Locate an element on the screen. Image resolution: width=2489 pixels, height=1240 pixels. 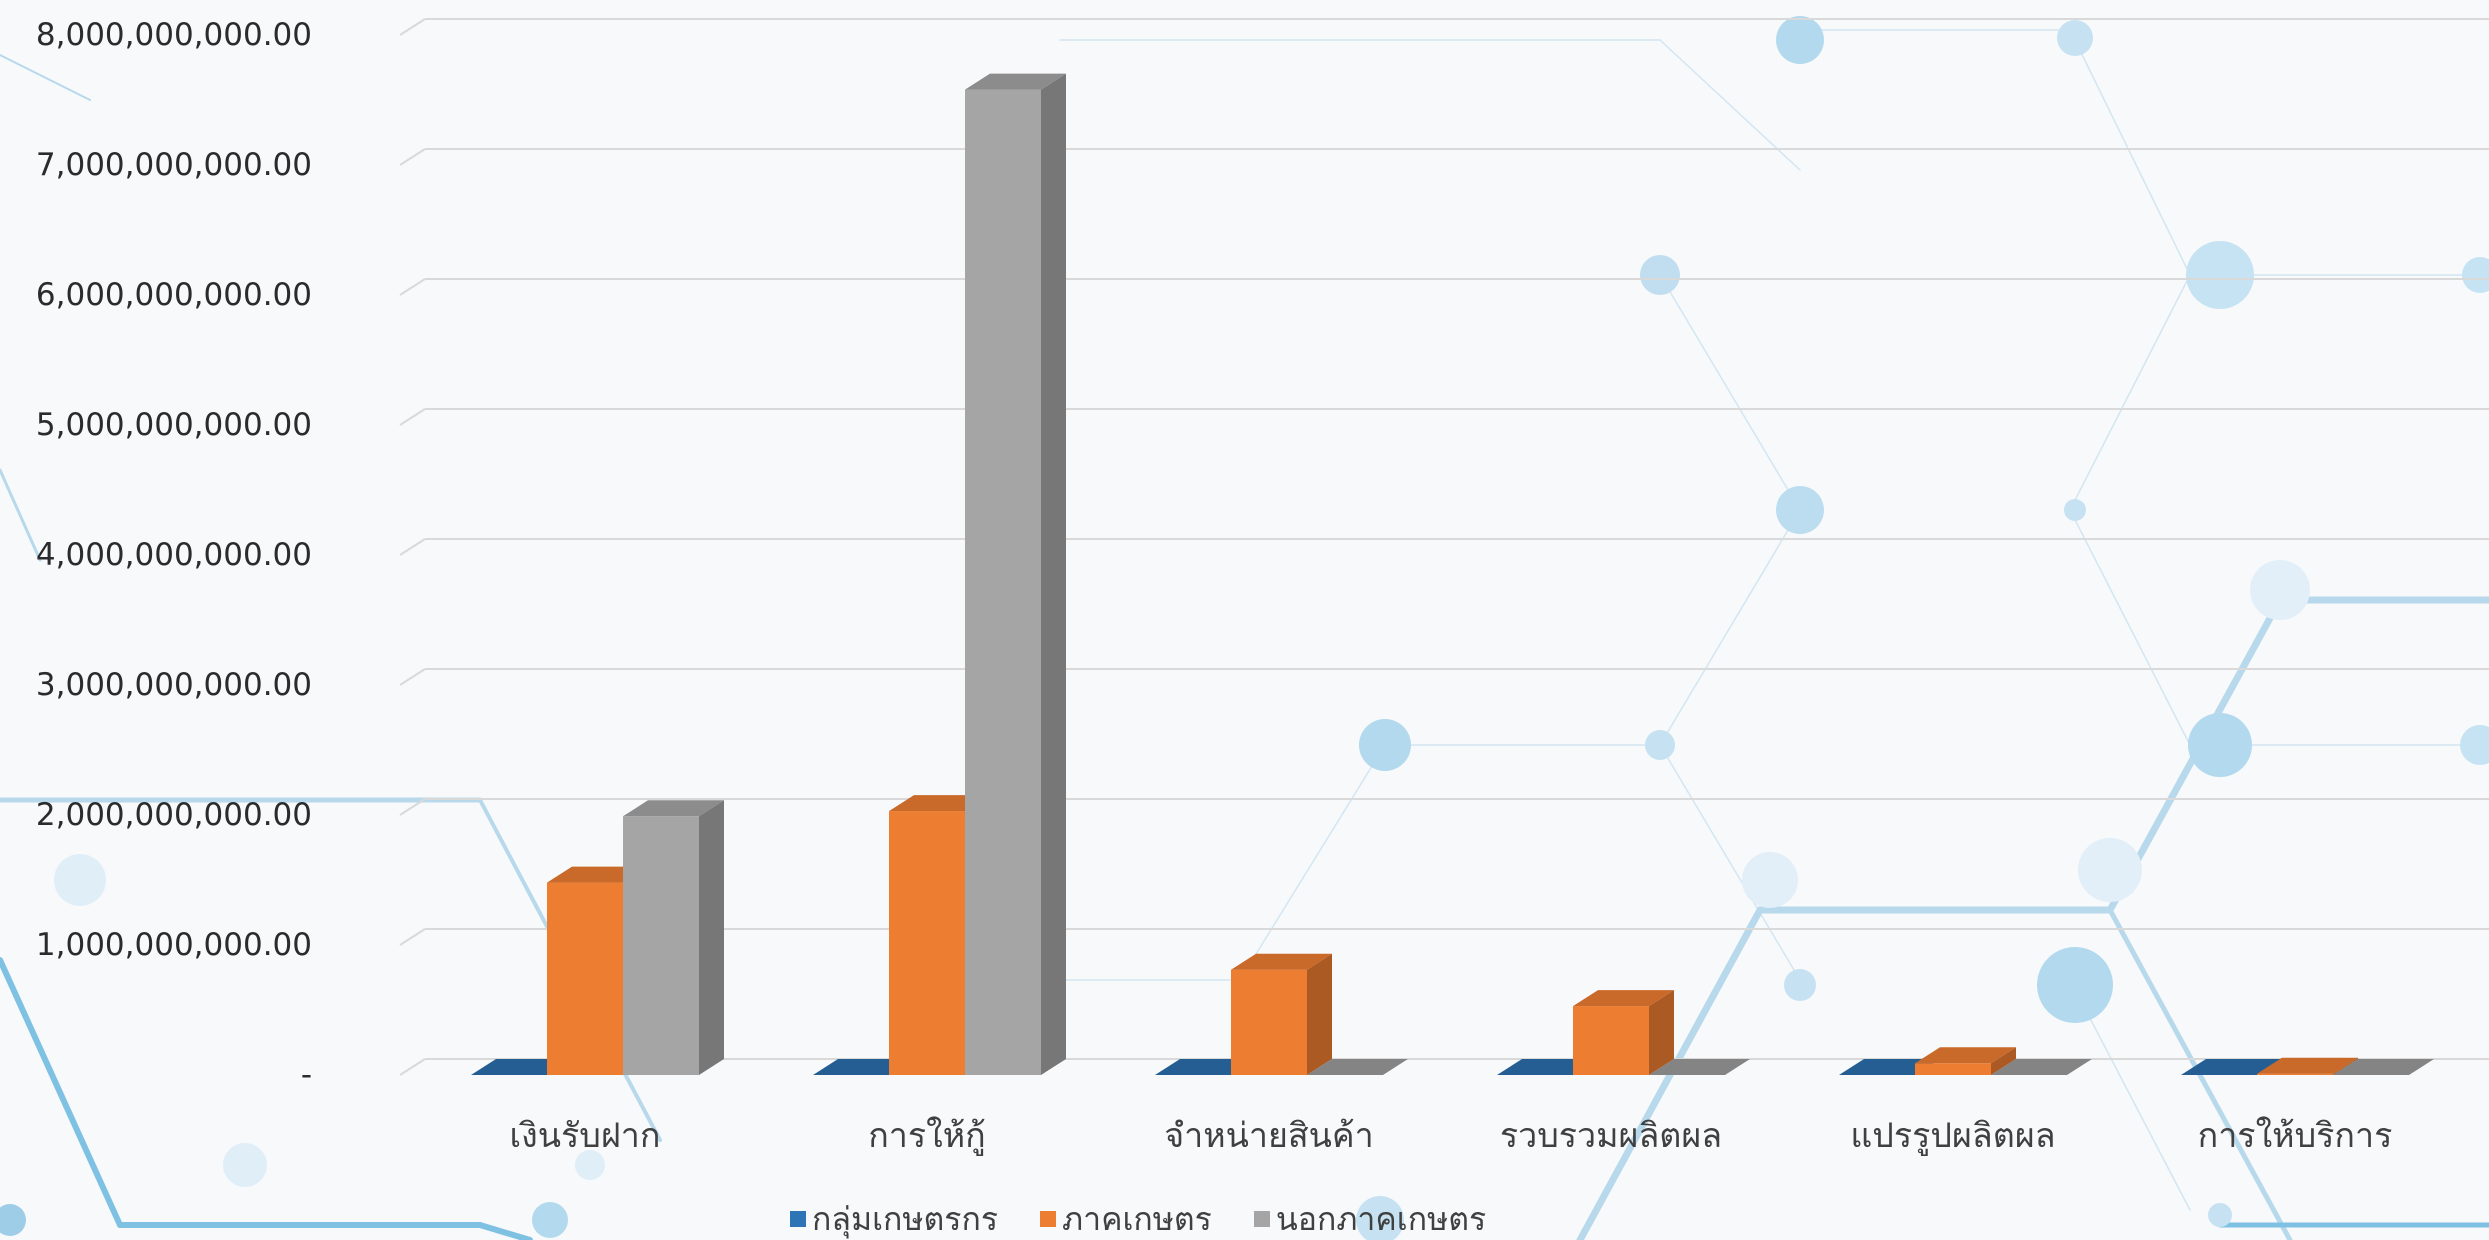
legend-item: นอกภาคเกษตร is located at coordinates (1370, 1217).